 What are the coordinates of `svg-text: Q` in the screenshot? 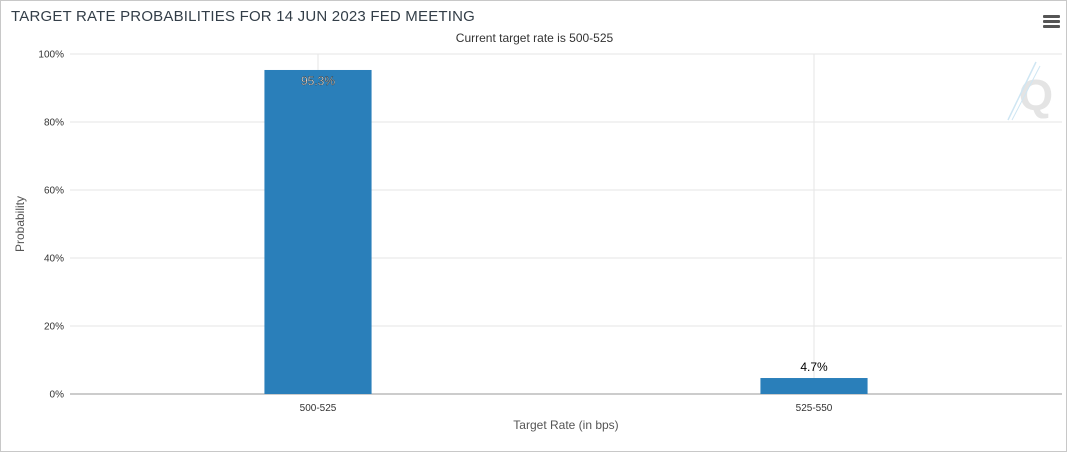 It's located at (1036, 95).